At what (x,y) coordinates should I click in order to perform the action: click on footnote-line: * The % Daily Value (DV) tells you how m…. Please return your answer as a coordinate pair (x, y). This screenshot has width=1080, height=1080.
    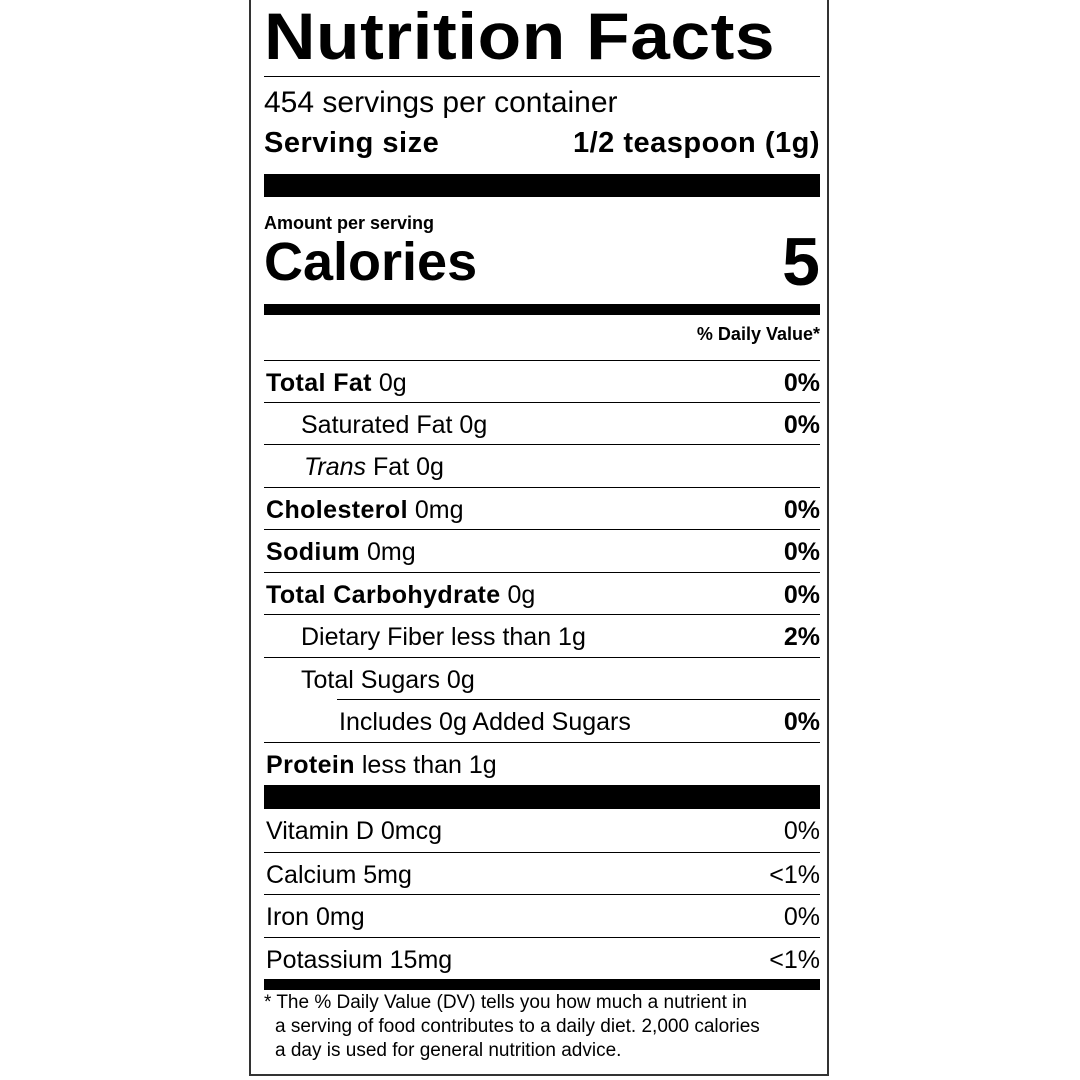
    Looking at the image, I should click on (505, 1002).